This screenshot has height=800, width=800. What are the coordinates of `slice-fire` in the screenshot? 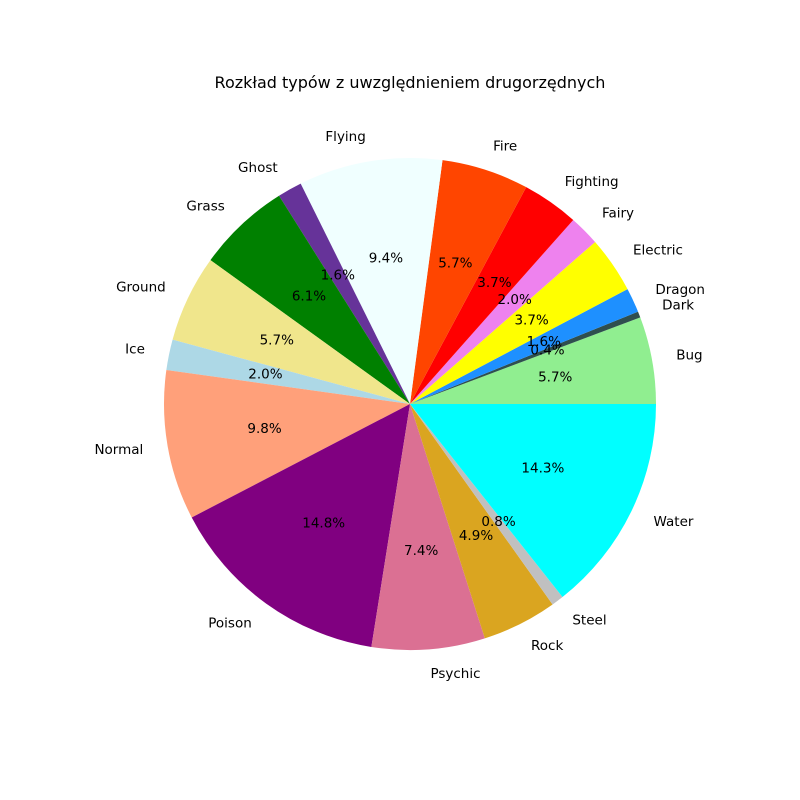 It's located at (468, 282).